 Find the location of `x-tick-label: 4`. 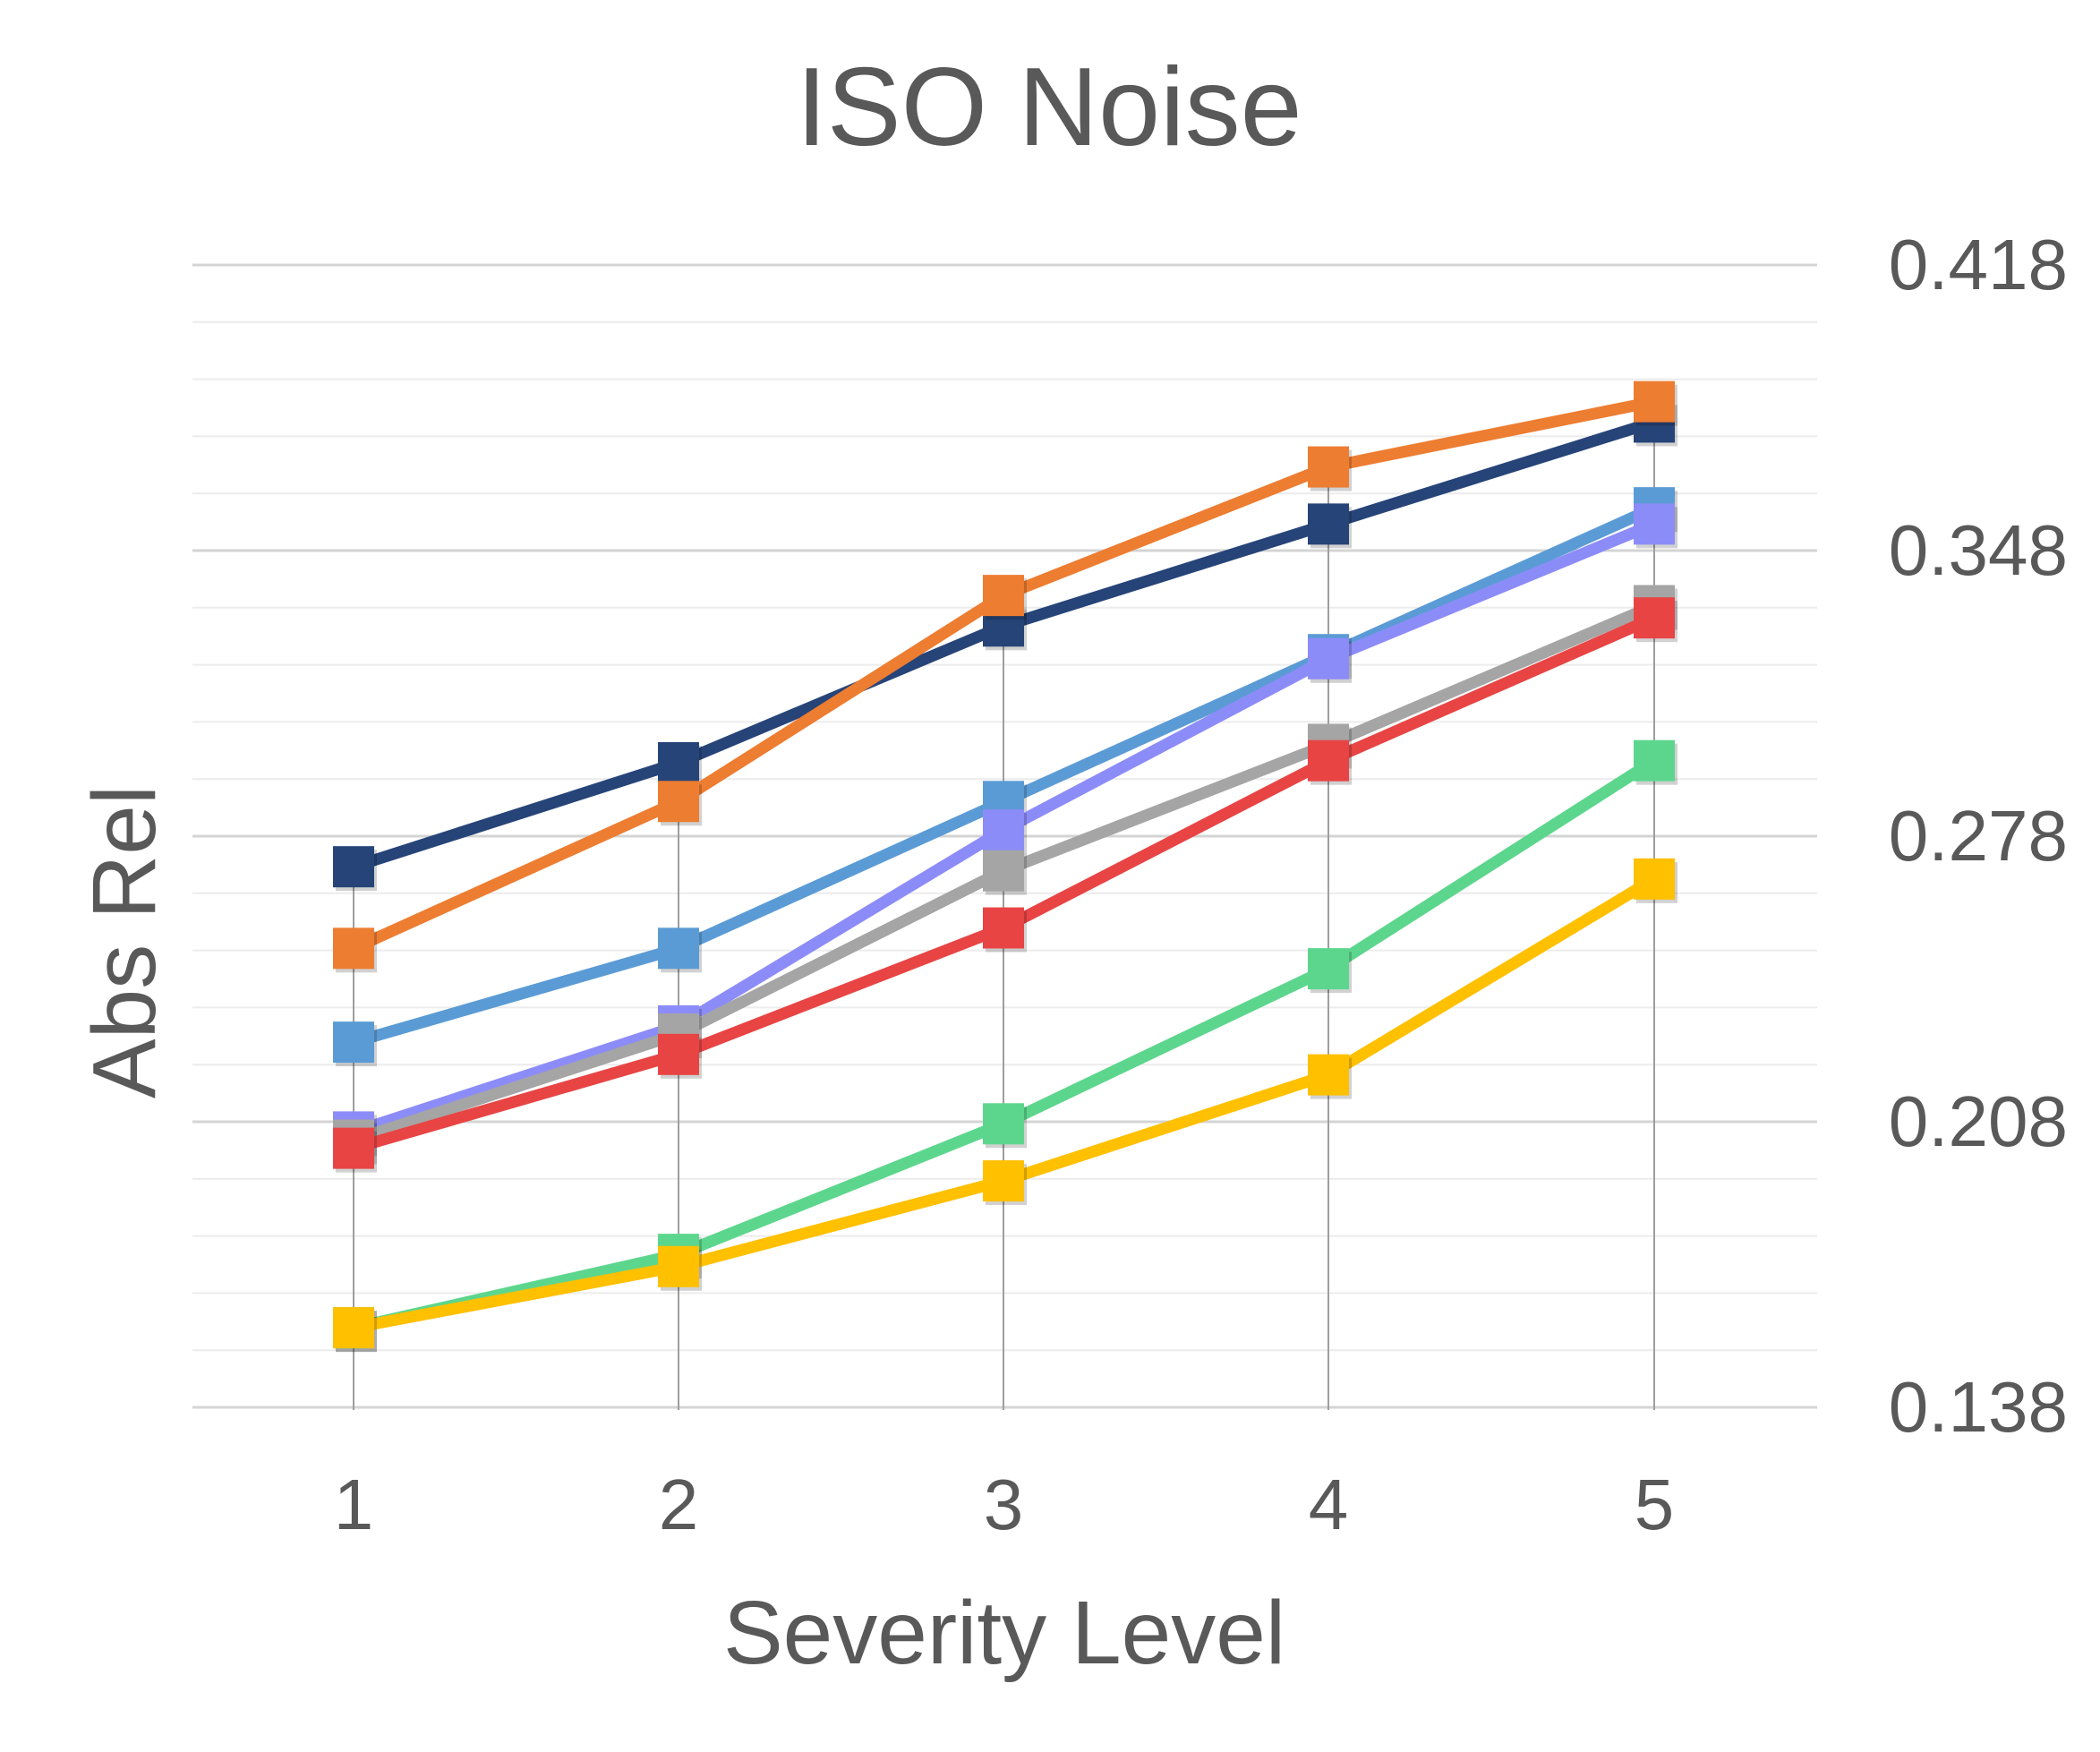

x-tick-label: 4 is located at coordinates (1329, 1504).